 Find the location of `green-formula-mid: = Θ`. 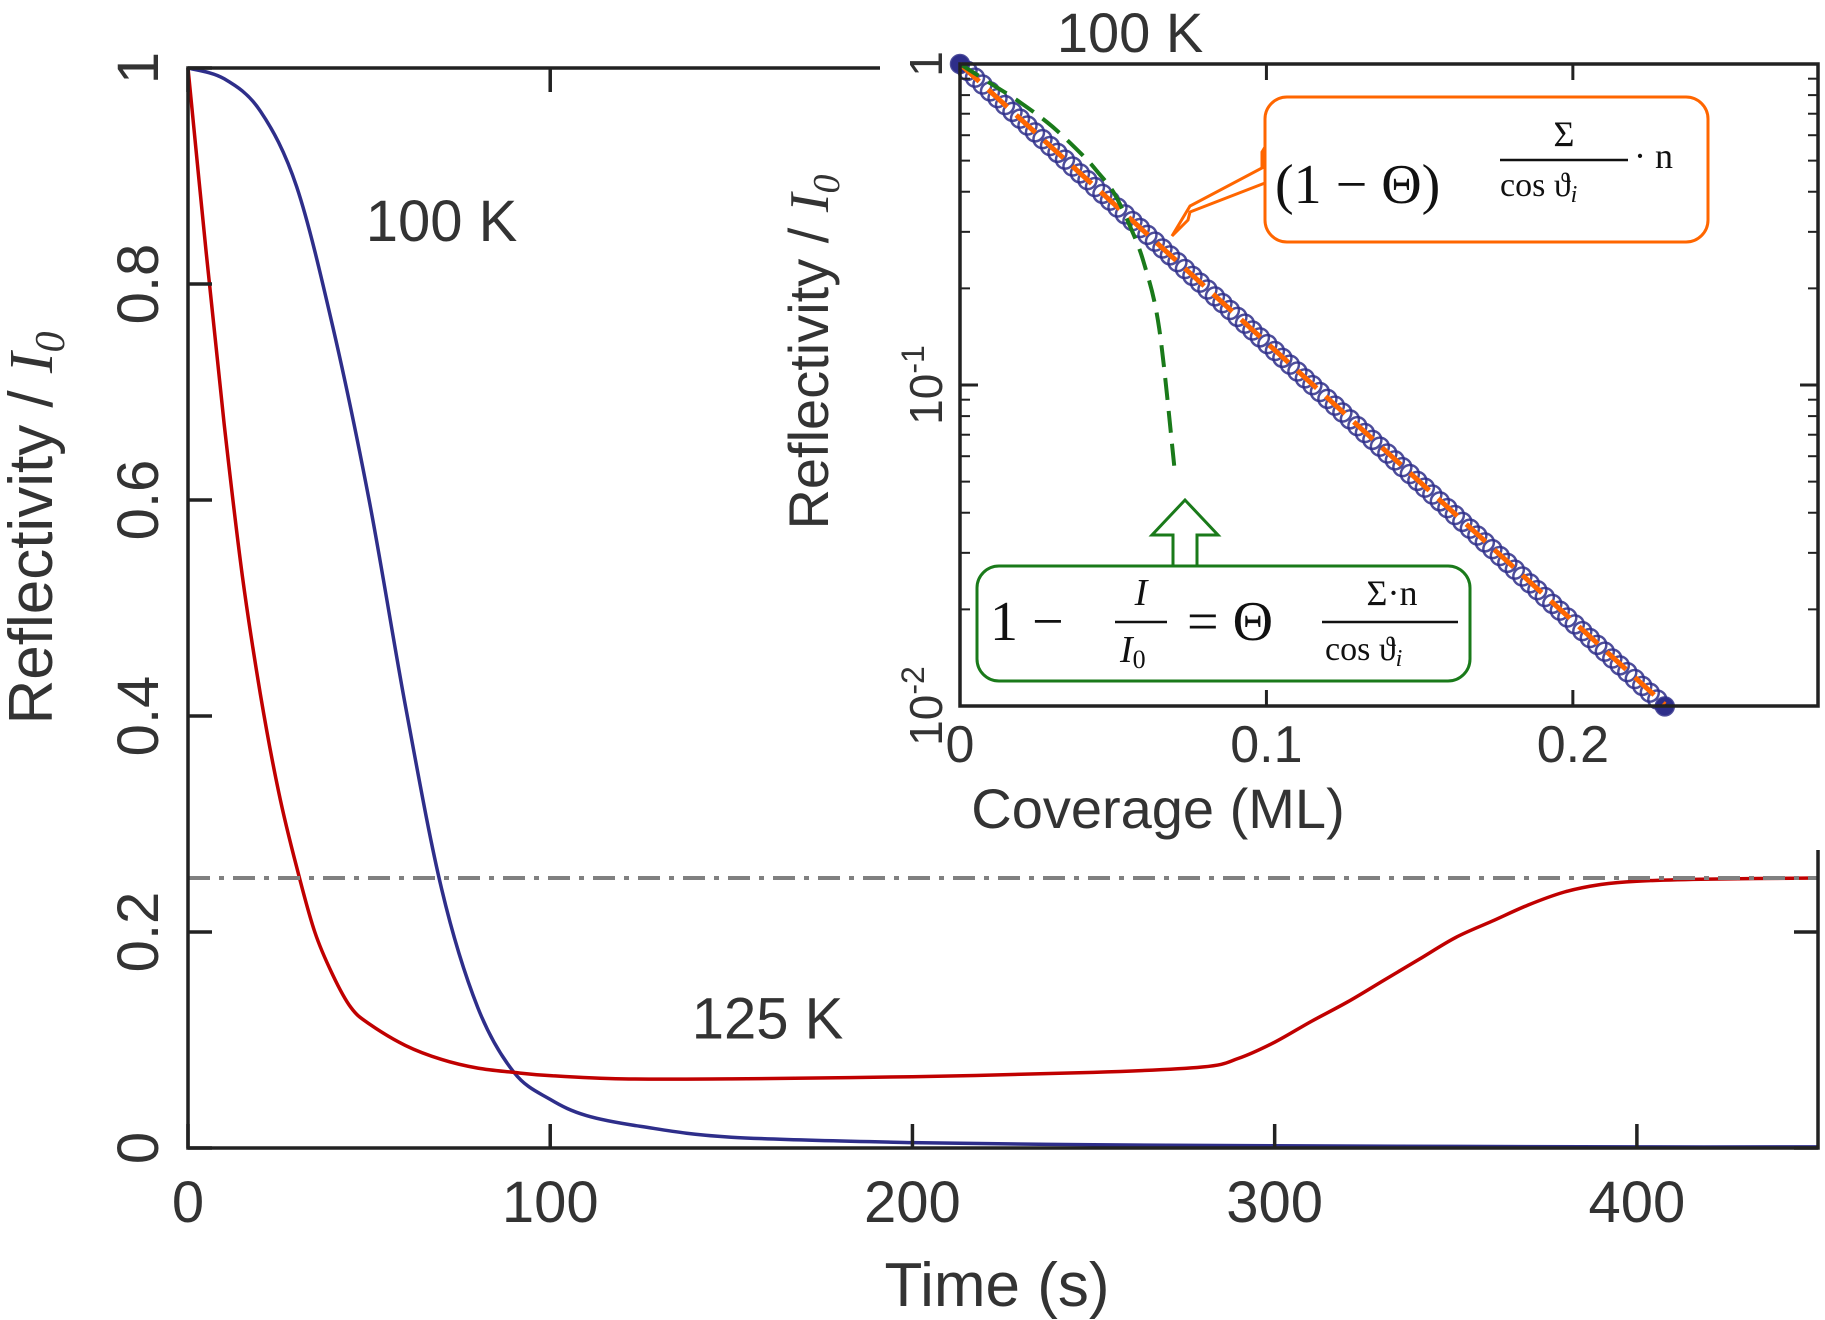

green-formula-mid: = Θ is located at coordinates (1230, 622).